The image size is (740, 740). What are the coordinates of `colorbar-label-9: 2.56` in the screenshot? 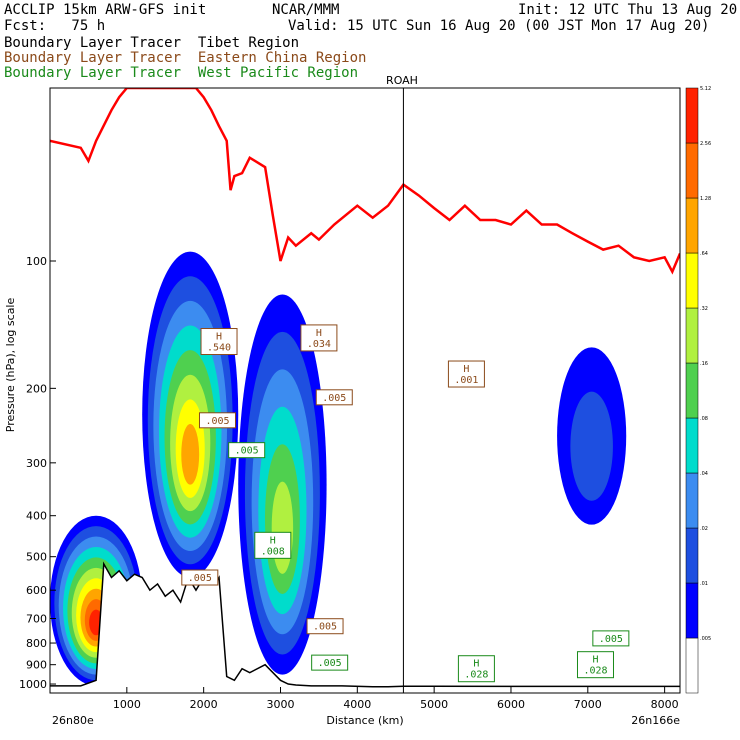 It's located at (705, 144).